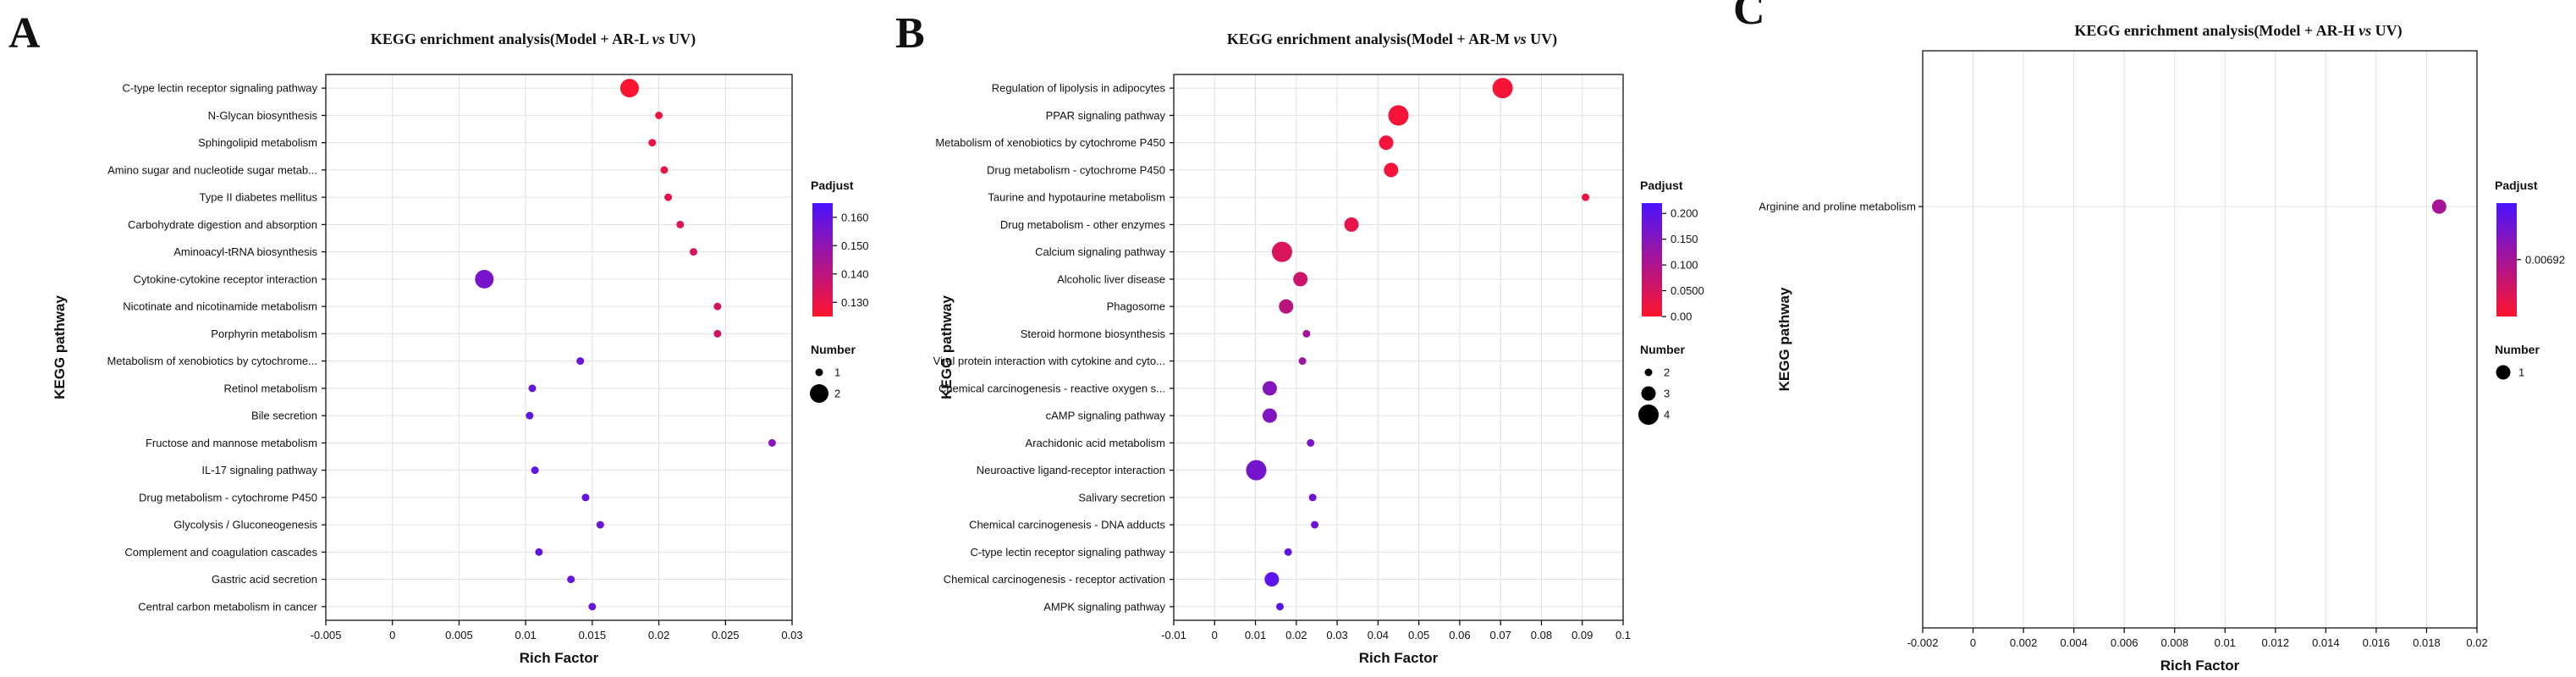 Image resolution: width=2576 pixels, height=677 pixels. What do you see at coordinates (1121, 497) in the screenshot?
I see `pathway-label: Salivary secretion` at bounding box center [1121, 497].